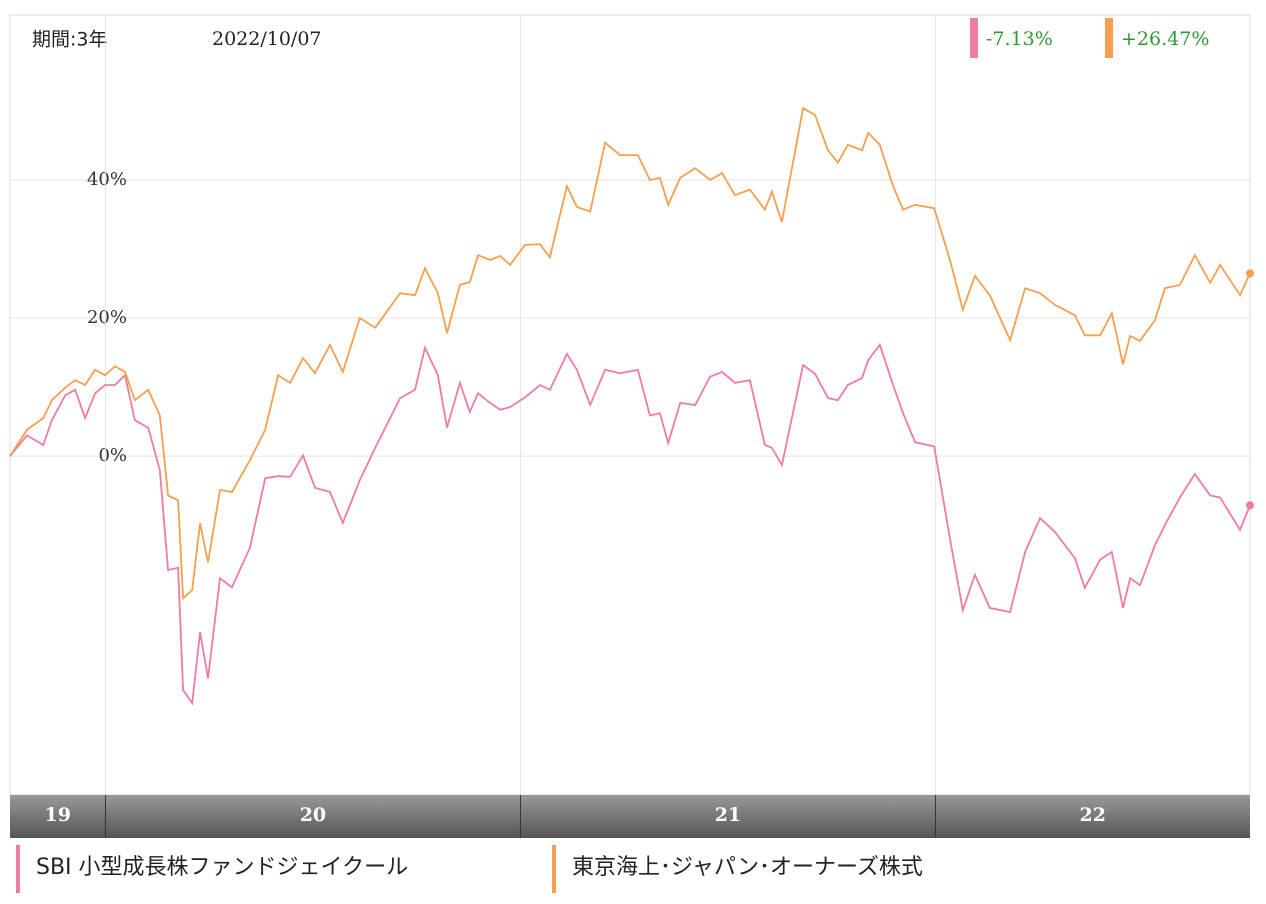 This screenshot has height=904, width=1266. I want to click on period-label: 期間:3年, so click(70, 40).